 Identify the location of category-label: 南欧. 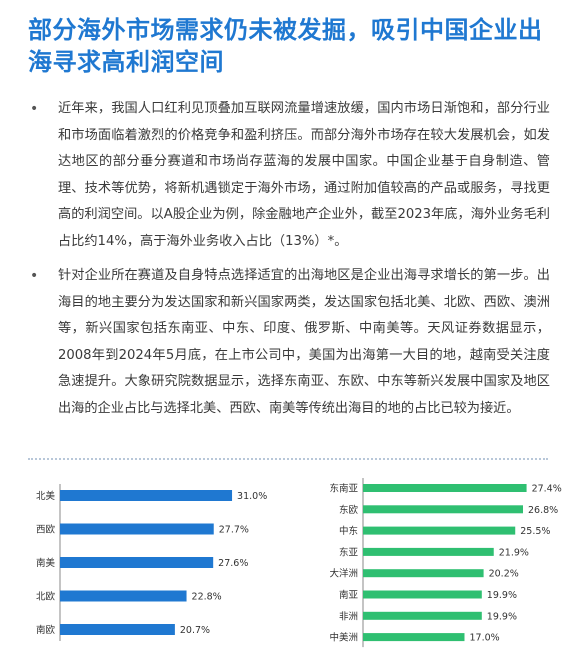
(46, 630).